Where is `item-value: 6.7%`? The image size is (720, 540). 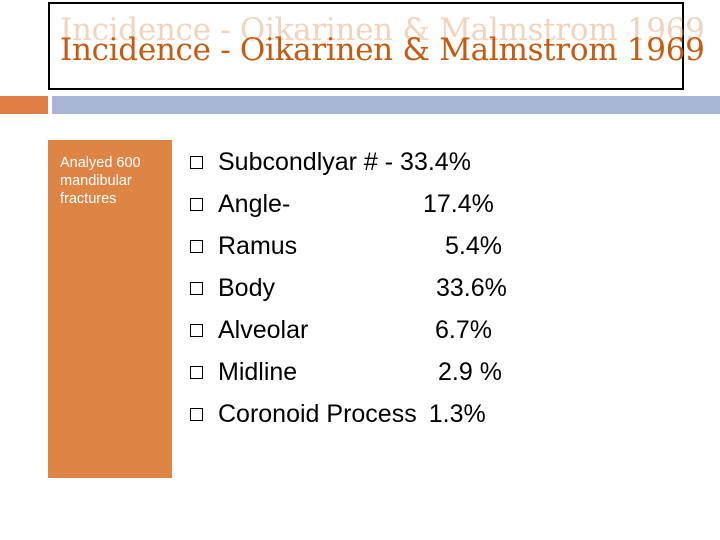 item-value: 6.7% is located at coordinates (463, 329).